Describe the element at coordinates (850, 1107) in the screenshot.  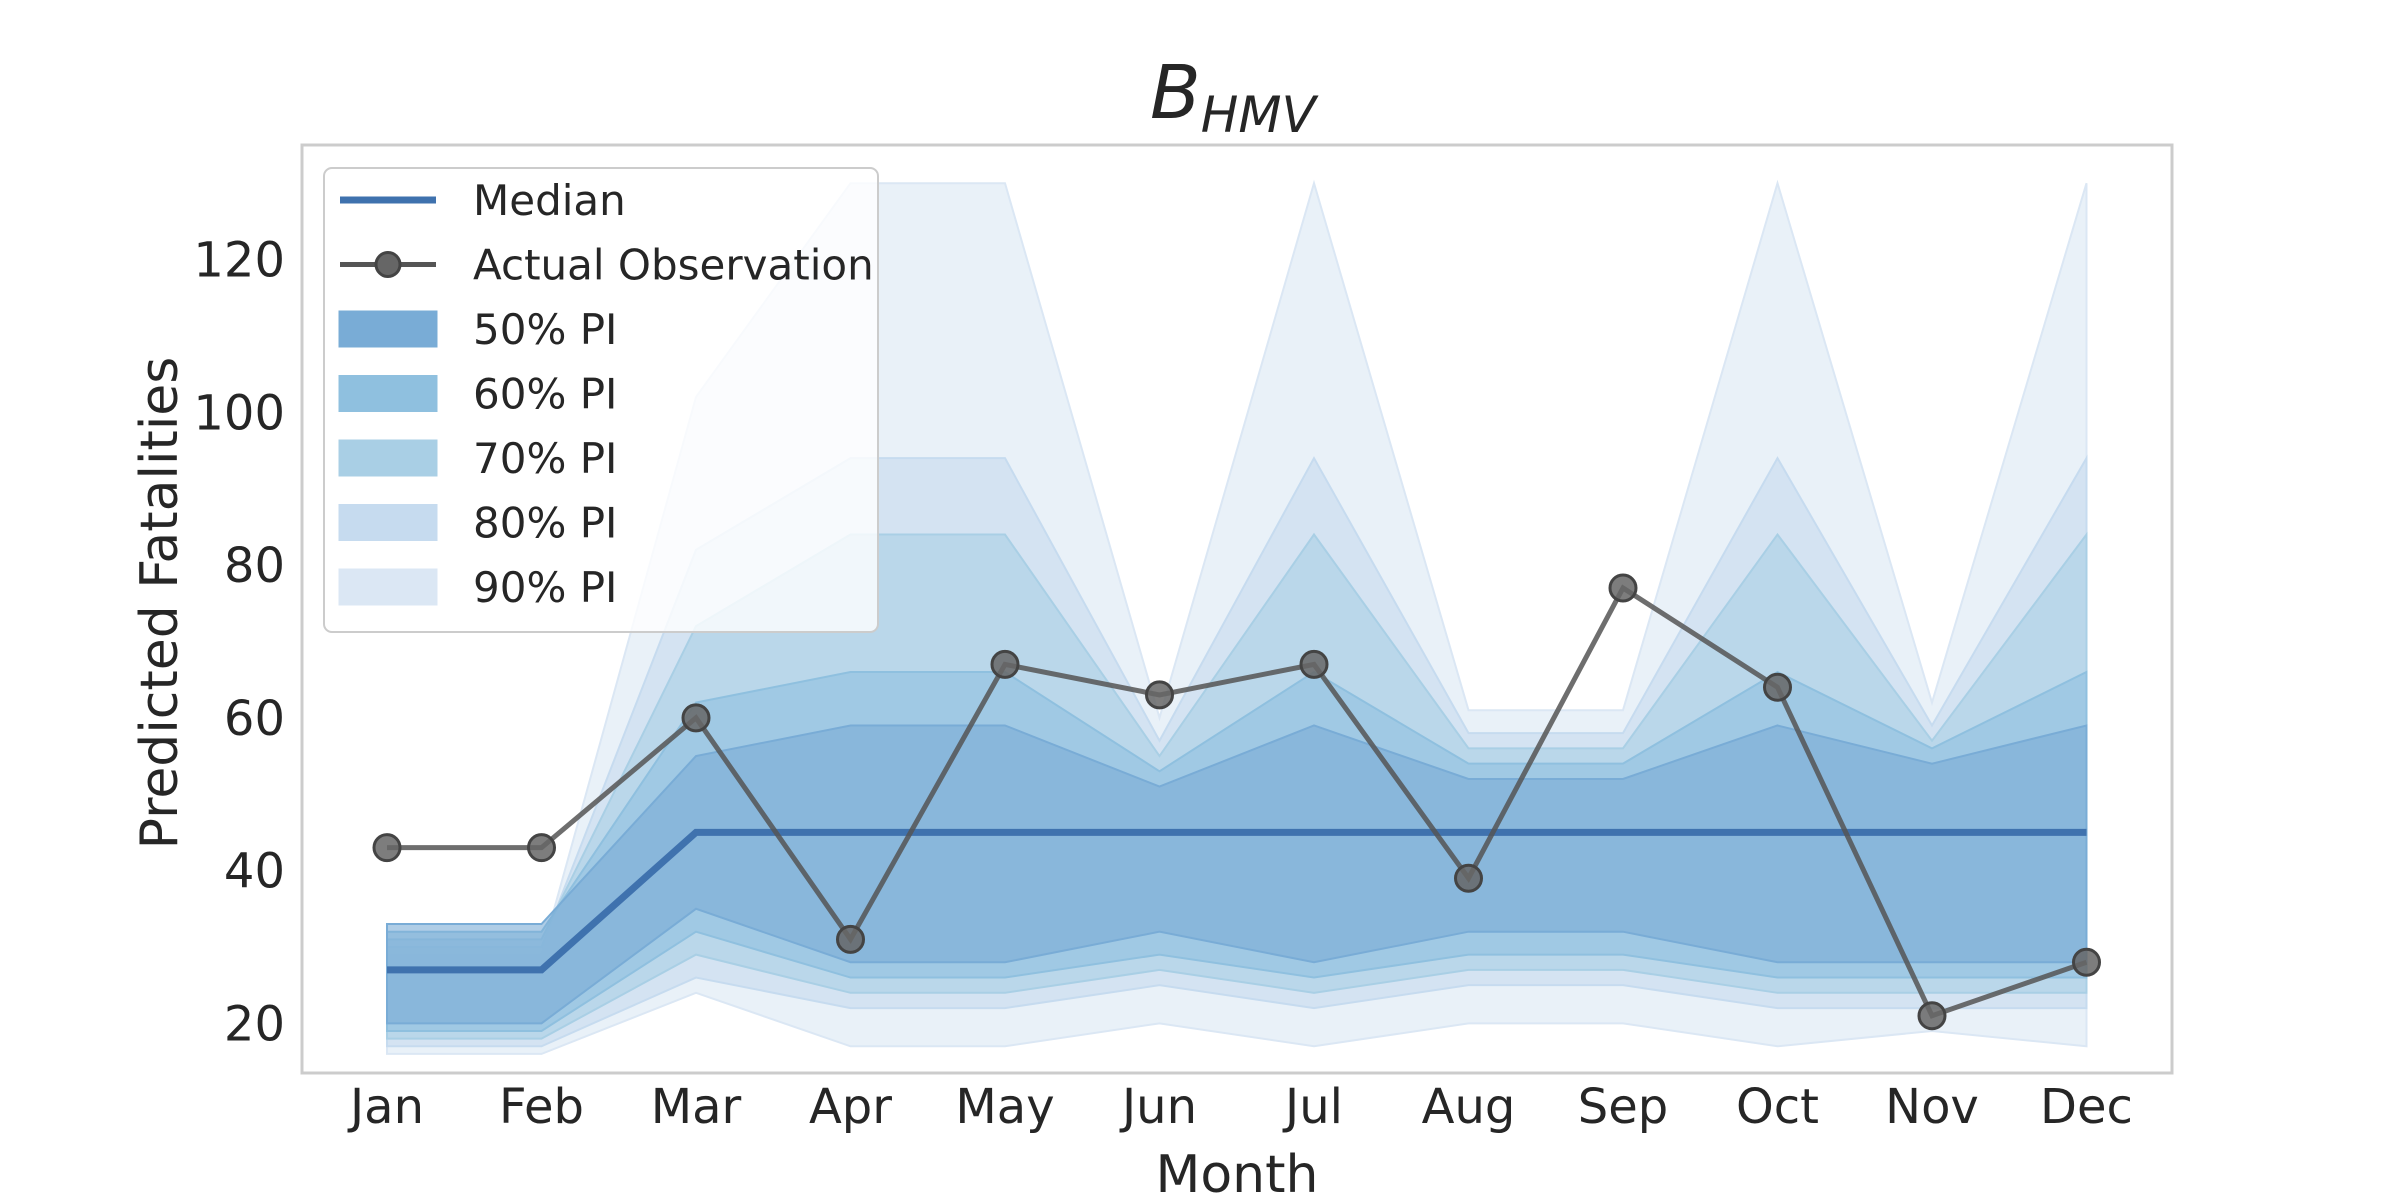
I see `x-tick-label: Apr` at that location.